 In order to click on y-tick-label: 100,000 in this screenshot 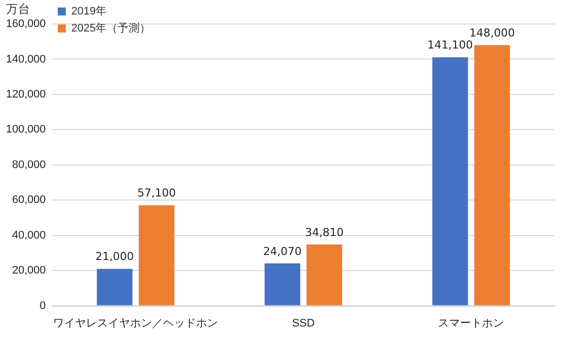, I will do `click(26, 130)`.